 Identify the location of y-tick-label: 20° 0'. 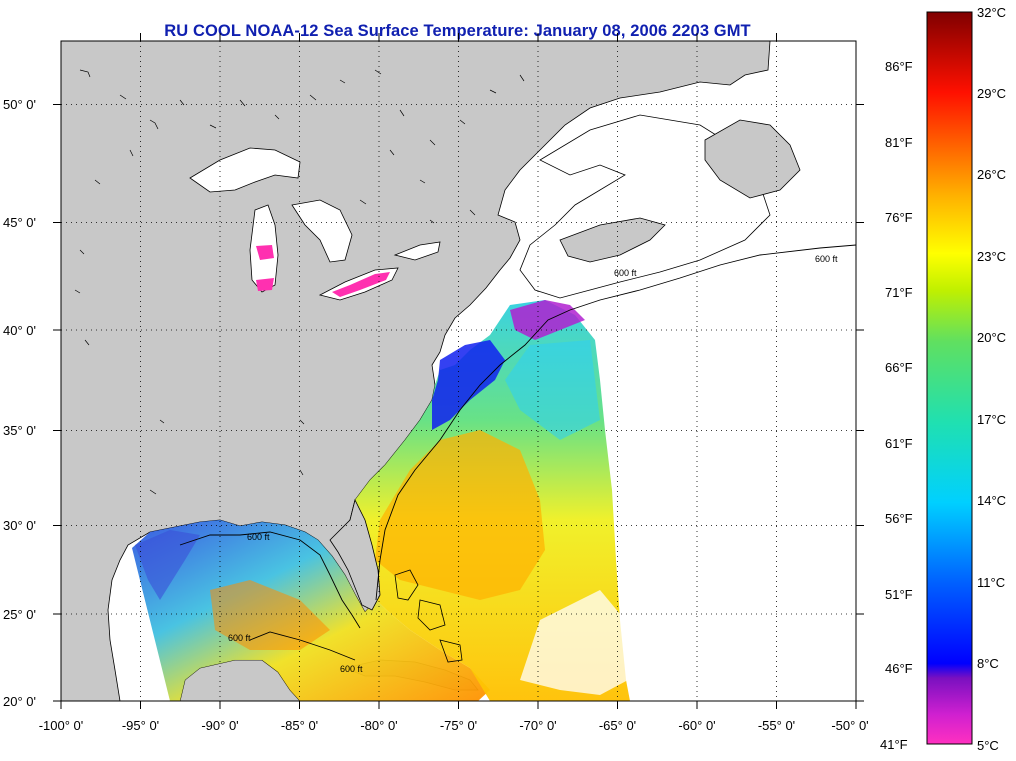
(19, 701).